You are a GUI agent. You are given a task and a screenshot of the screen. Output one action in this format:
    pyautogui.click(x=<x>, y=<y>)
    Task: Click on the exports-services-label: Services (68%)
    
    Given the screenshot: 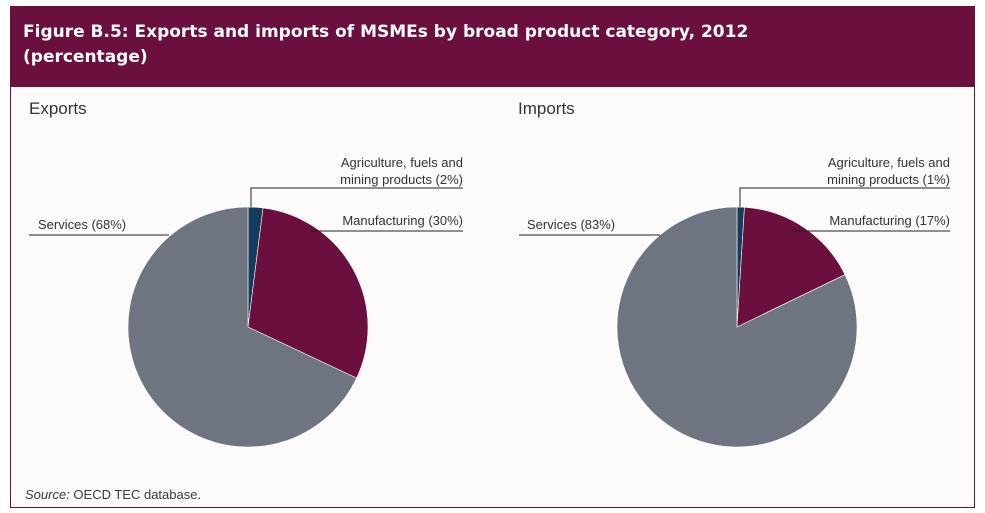 What is the action you would take?
    pyautogui.click(x=82, y=224)
    